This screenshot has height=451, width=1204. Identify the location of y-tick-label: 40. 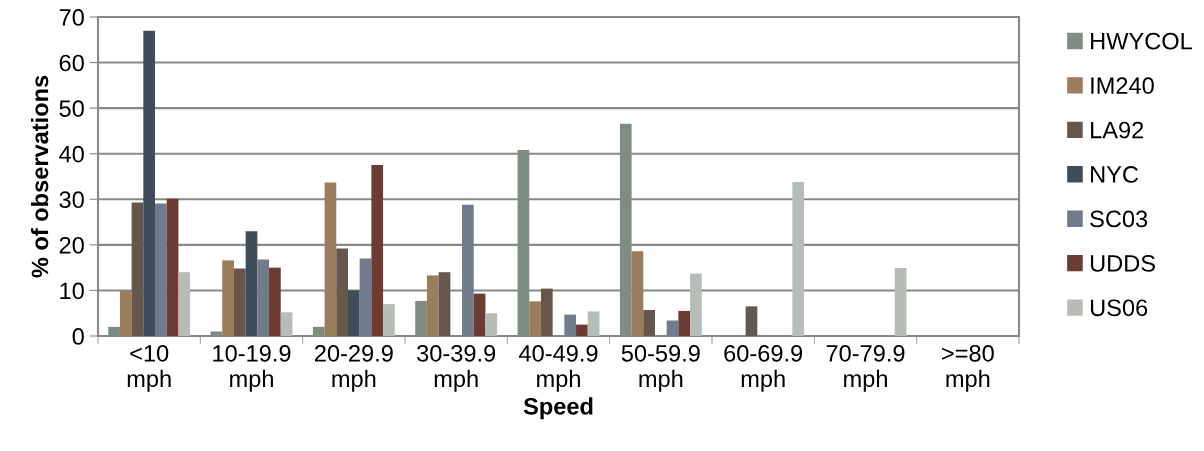
(71, 154).